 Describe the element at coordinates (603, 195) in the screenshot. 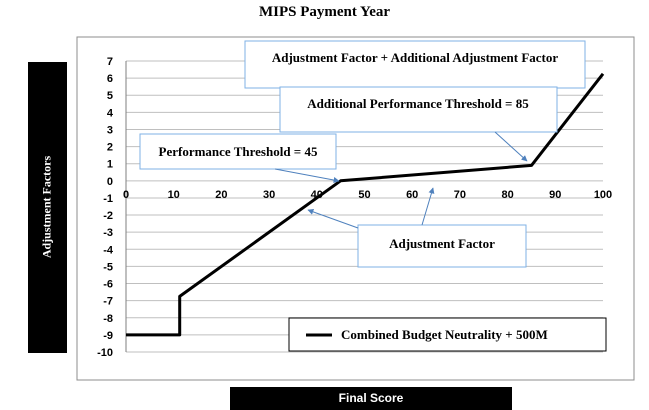

I see `x-tick-label: 100` at that location.